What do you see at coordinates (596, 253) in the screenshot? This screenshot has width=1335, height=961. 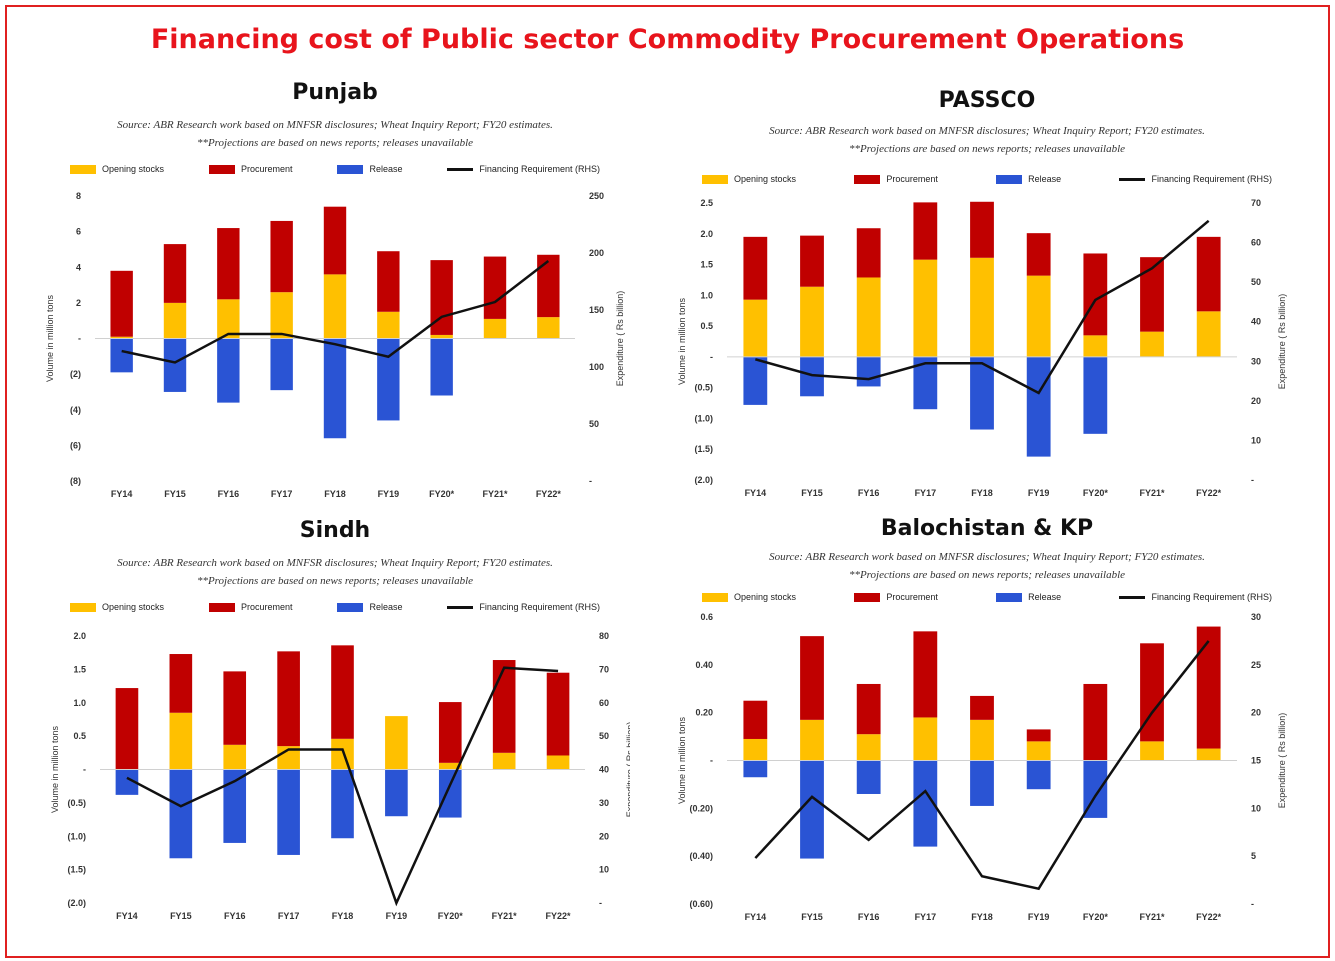 I see `y2-tick-label: 200` at bounding box center [596, 253].